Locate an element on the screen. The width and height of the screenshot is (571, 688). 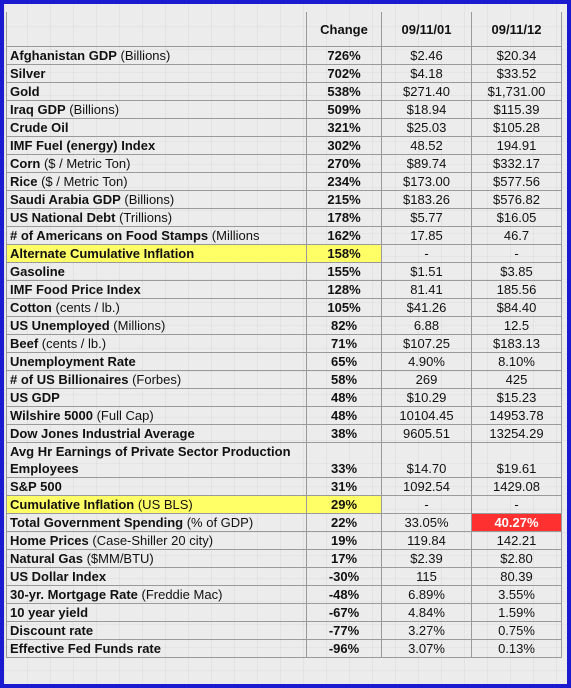
row-change: 29% is located at coordinates (344, 504).